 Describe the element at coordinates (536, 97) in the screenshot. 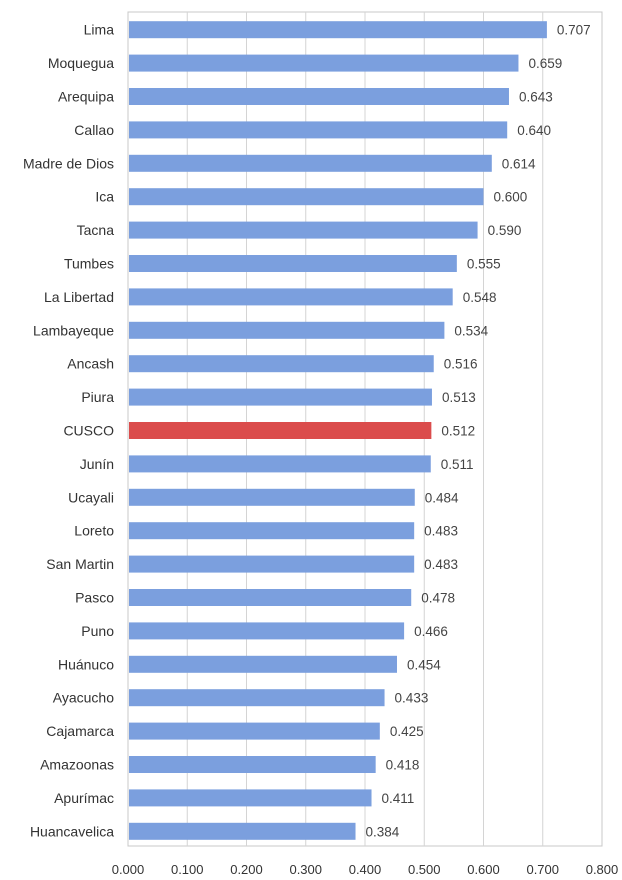

I see `data-label: 0.643` at that location.